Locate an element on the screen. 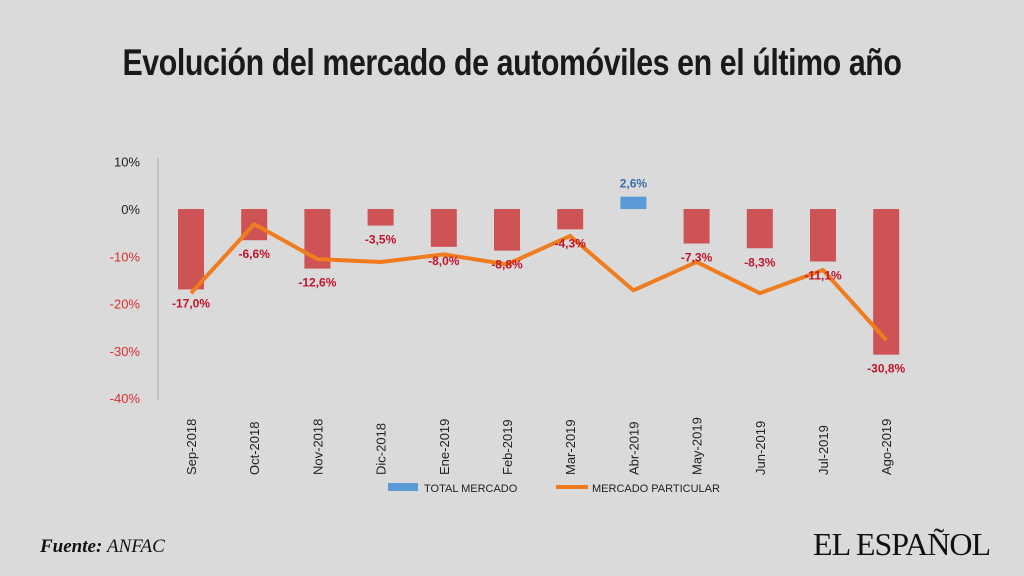  legend-label-total: TOTAL MERCADO is located at coordinates (471, 489).